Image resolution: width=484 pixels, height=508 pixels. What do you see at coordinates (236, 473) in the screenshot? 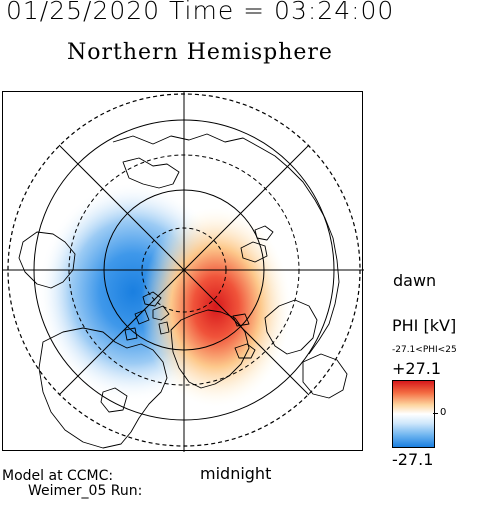
I see `midnight-label: midnight` at bounding box center [236, 473].